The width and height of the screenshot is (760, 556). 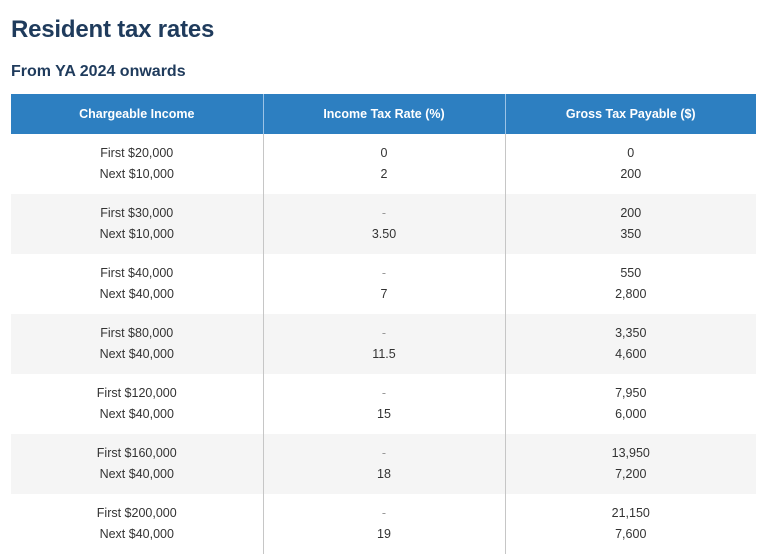 What do you see at coordinates (631, 234) in the screenshot?
I see `tax-next: 350` at bounding box center [631, 234].